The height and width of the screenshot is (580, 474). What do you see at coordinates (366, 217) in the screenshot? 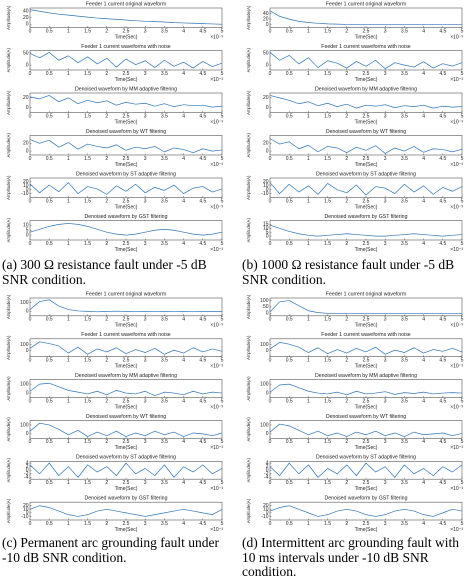
I see `subplot-title: Denoised waveform by GST filtering` at bounding box center [366, 217].